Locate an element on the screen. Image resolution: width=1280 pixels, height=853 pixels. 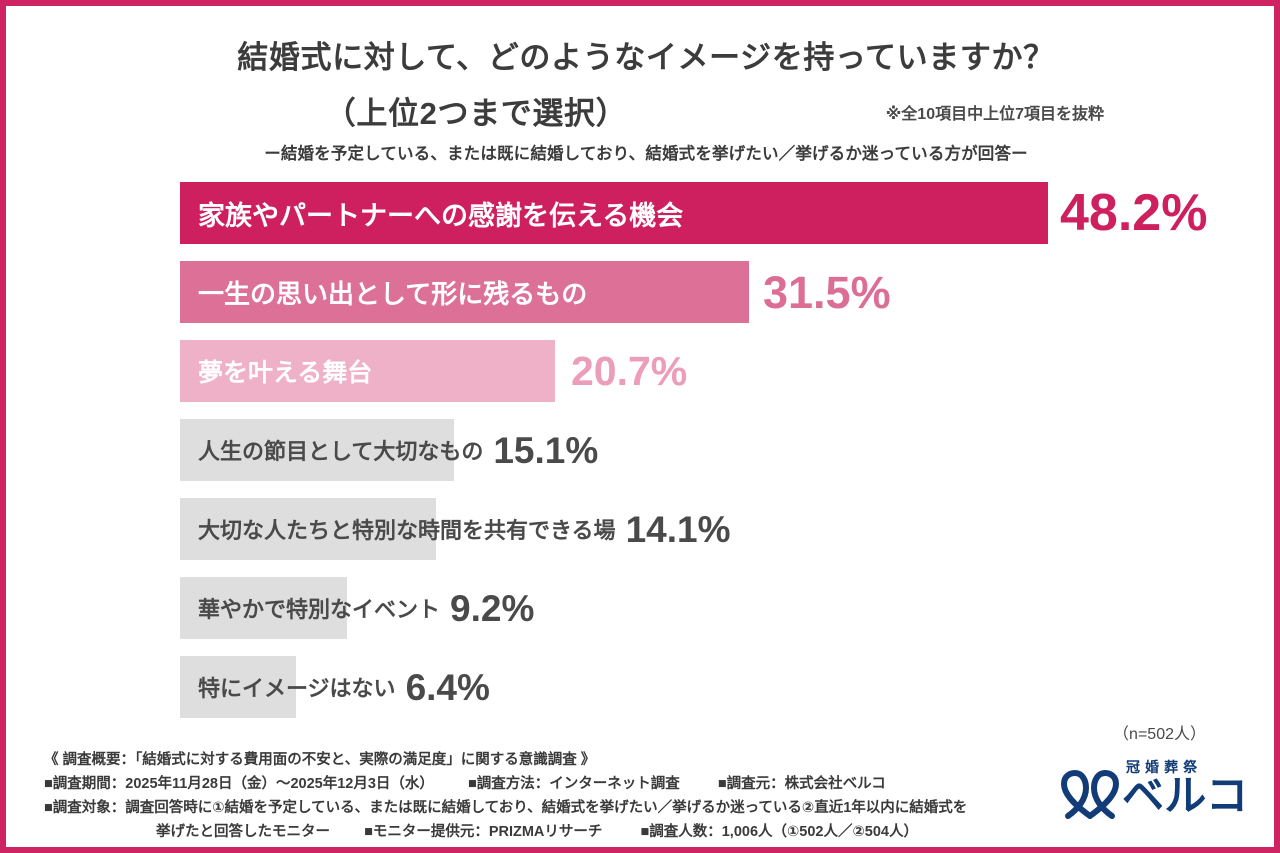
bar-fill-rank3 is located at coordinates (367, 371).